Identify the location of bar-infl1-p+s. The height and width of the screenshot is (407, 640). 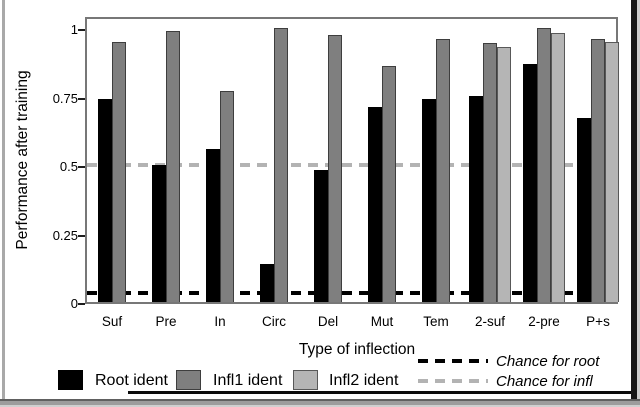
(598, 170).